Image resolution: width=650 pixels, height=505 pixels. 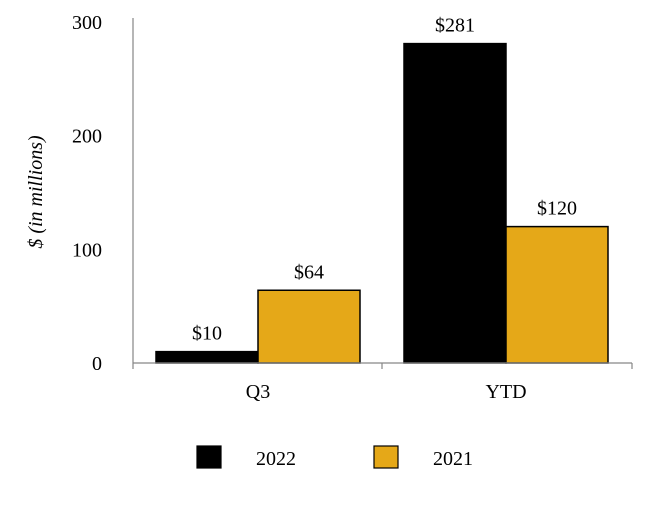 What do you see at coordinates (455, 26) in the screenshot?
I see `data-label-2022-ytd: $281` at bounding box center [455, 26].